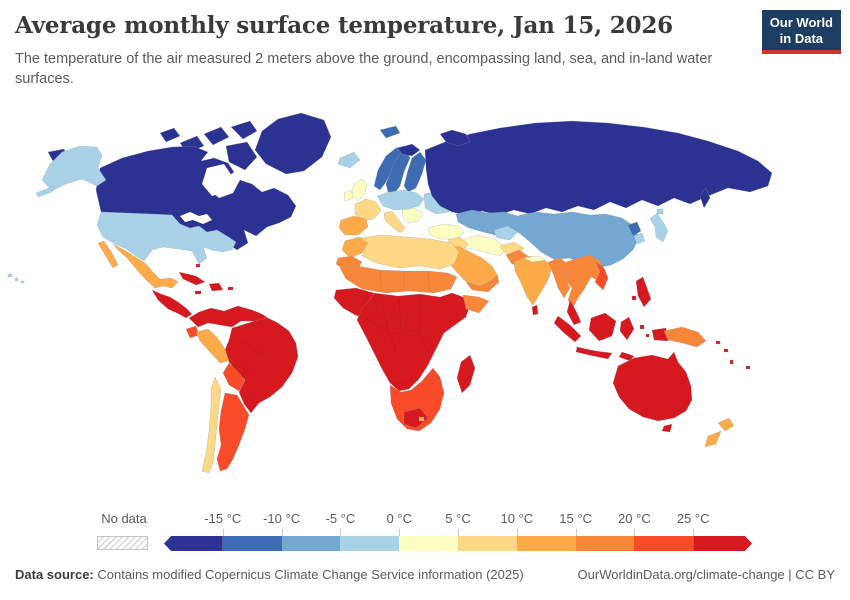 This screenshot has width=850, height=600. What do you see at coordinates (353, 225) in the screenshot?
I see `region-iberia` at bounding box center [353, 225].